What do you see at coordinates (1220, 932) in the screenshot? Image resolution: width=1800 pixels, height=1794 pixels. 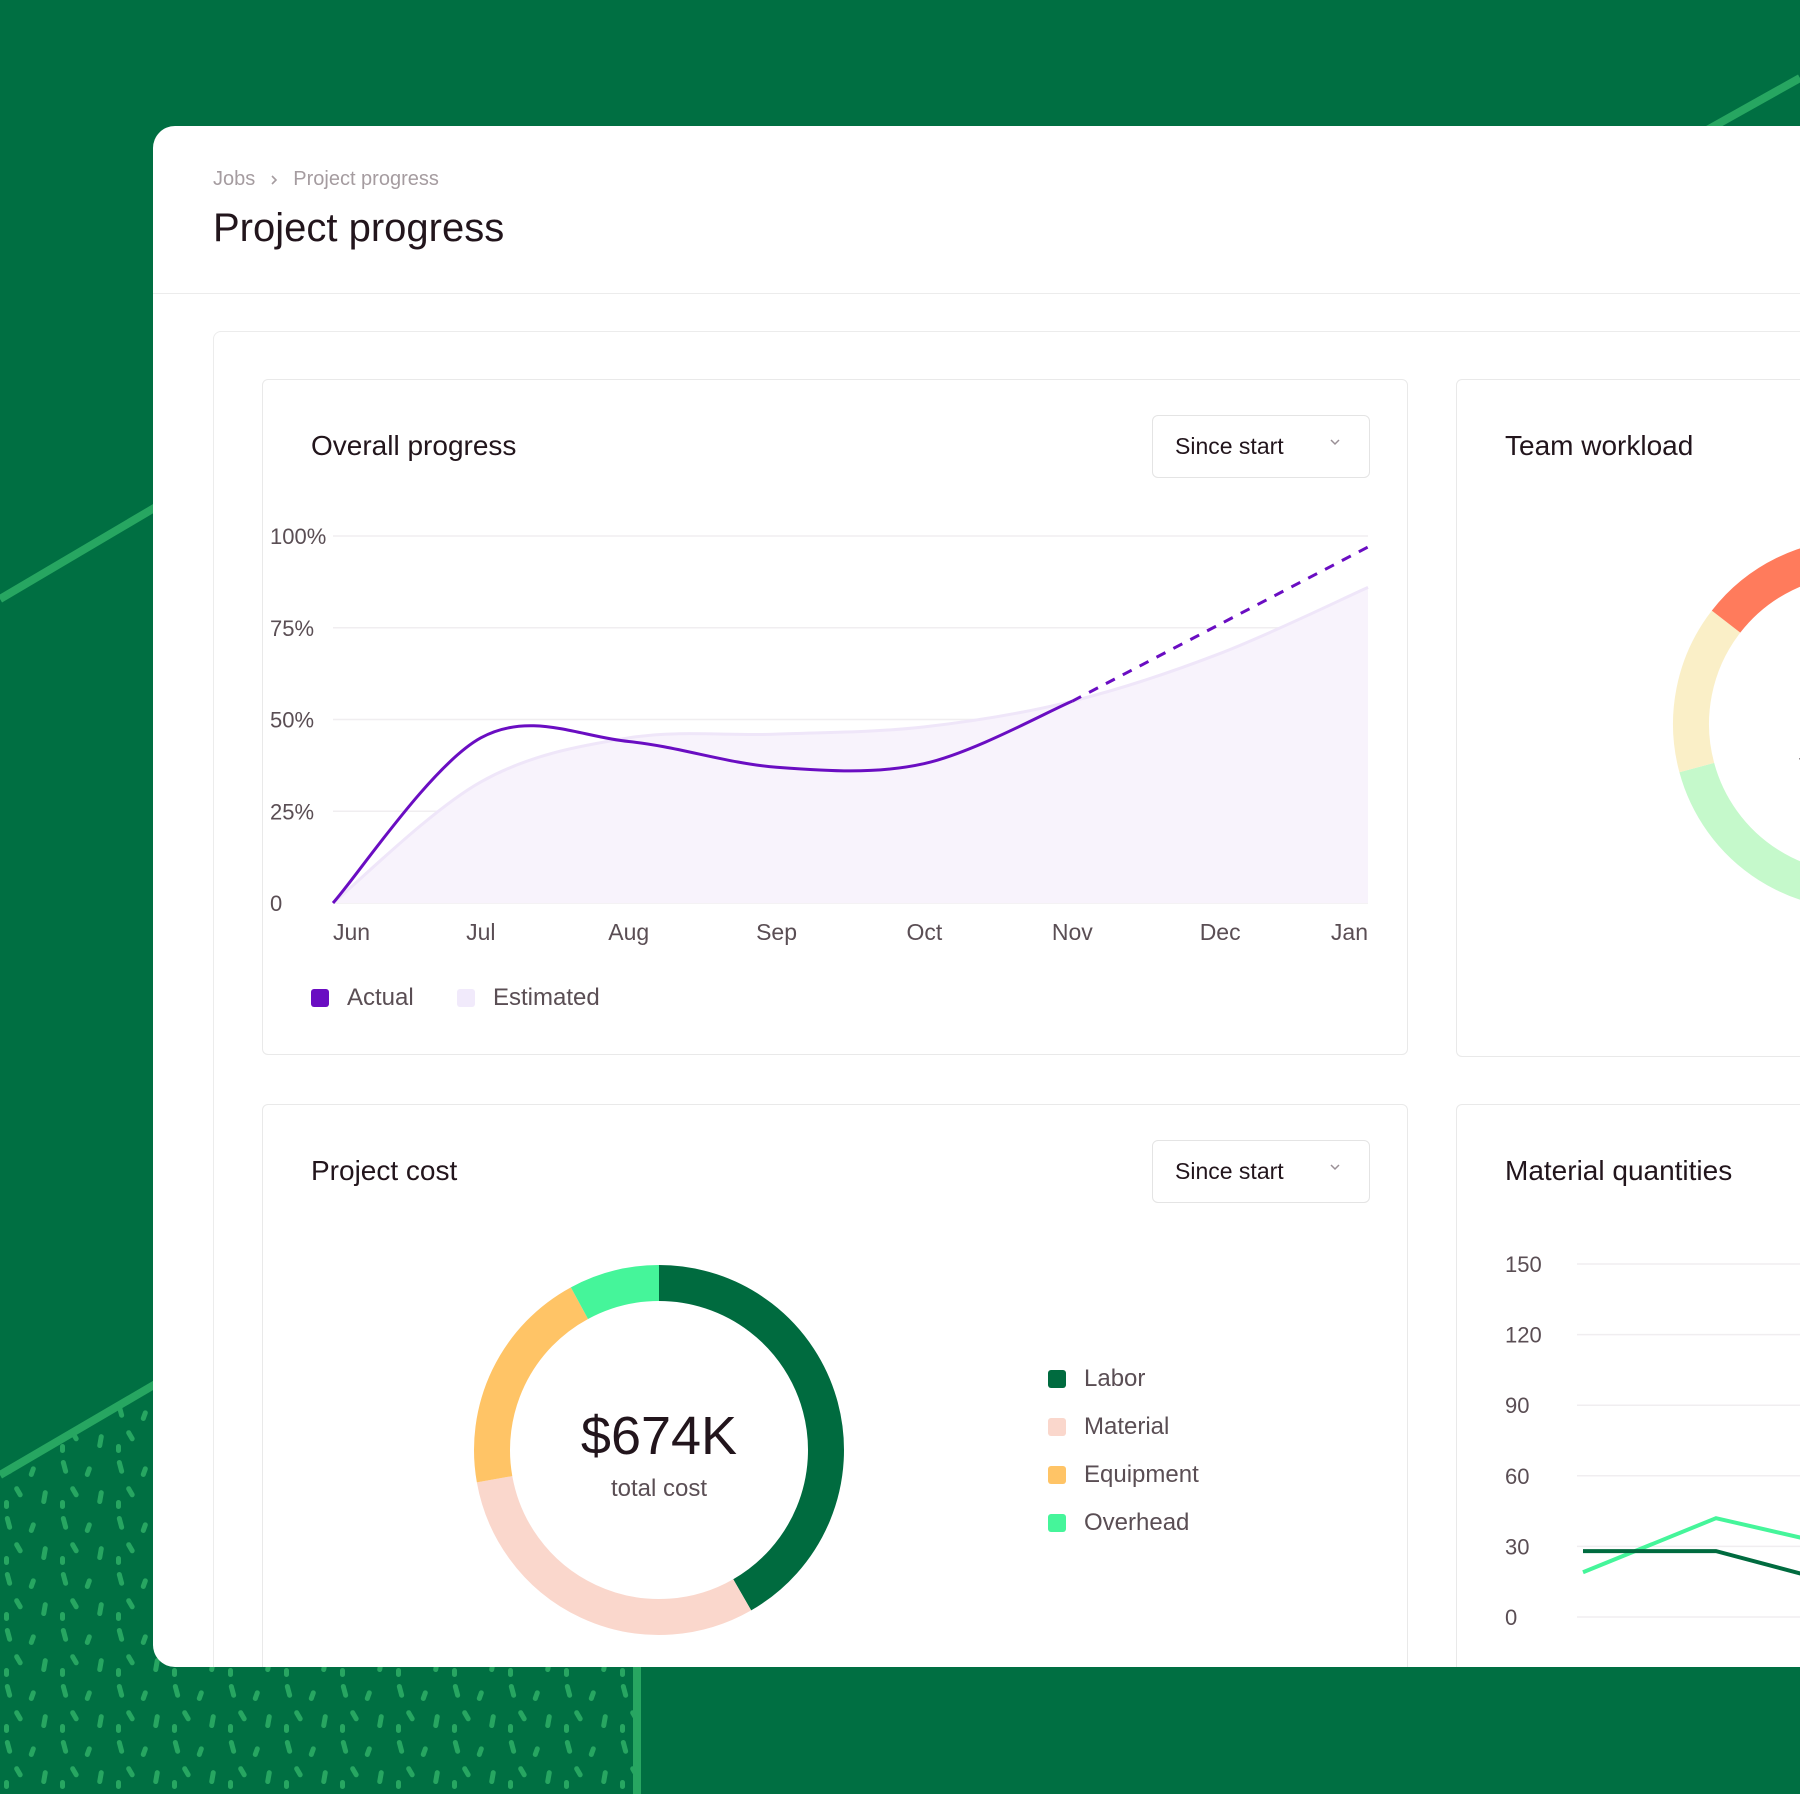 I see `x-tick-label: Dec` at bounding box center [1220, 932].